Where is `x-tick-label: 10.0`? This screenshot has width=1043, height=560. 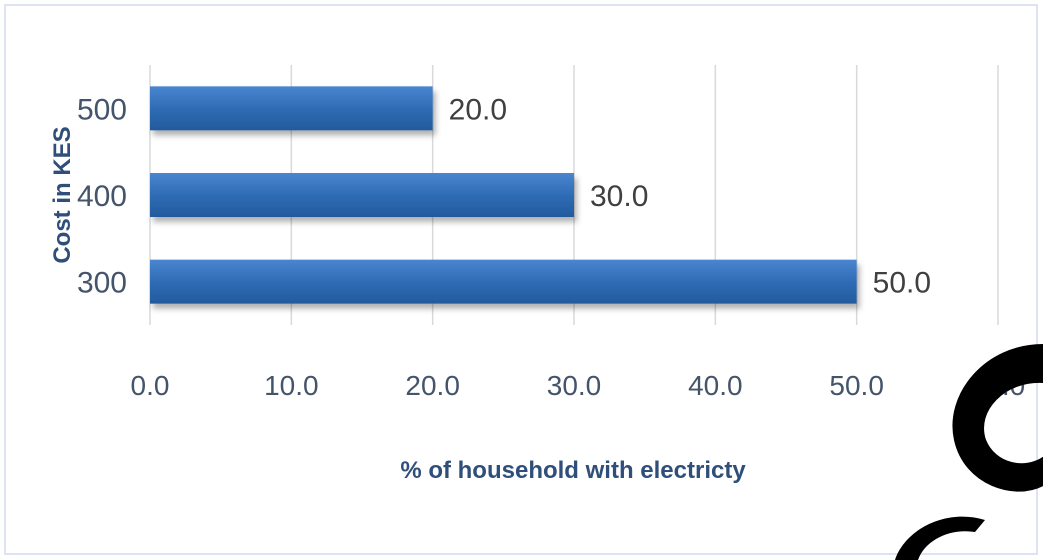 x-tick-label: 10.0 is located at coordinates (291, 385).